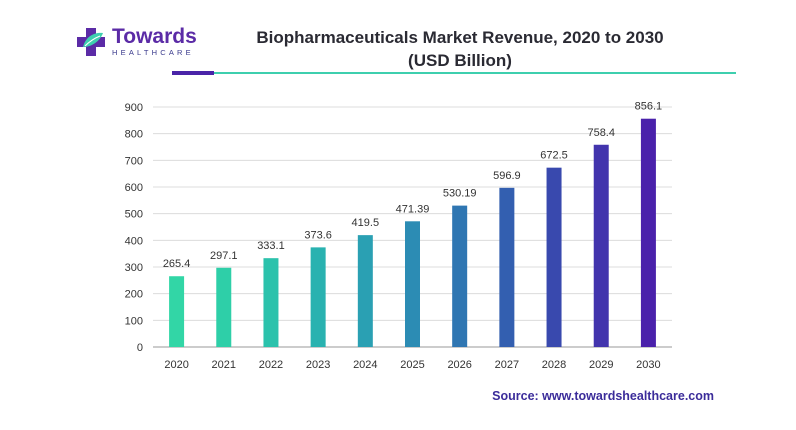 The width and height of the screenshot is (796, 430). I want to click on data-label-2023: 373.6, so click(318, 235).